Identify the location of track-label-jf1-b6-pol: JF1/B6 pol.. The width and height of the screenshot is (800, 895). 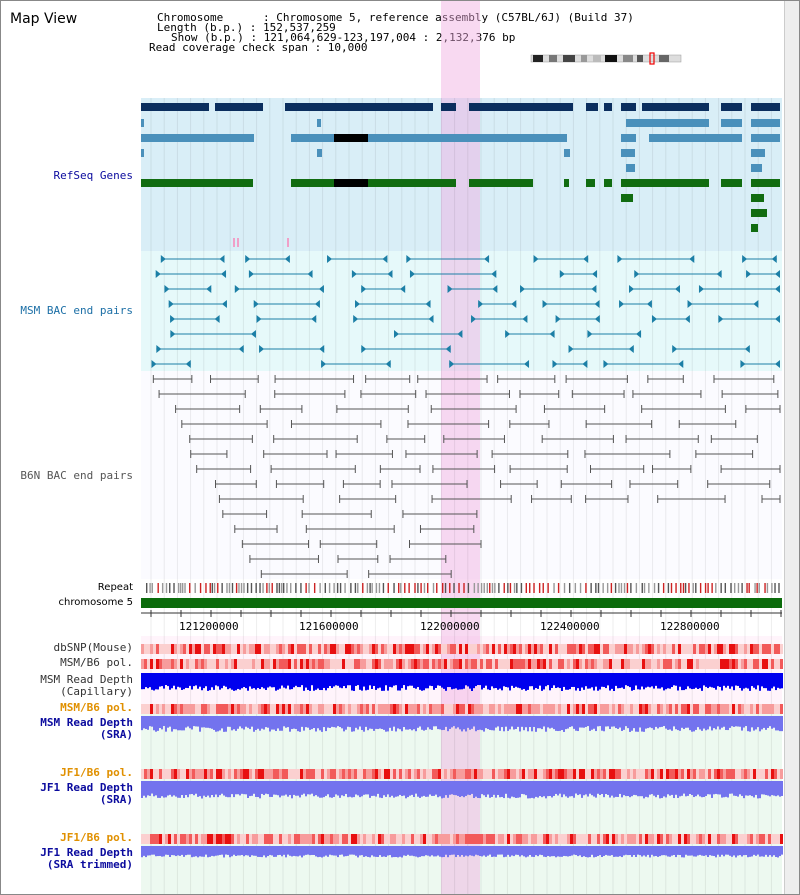
(96, 772).